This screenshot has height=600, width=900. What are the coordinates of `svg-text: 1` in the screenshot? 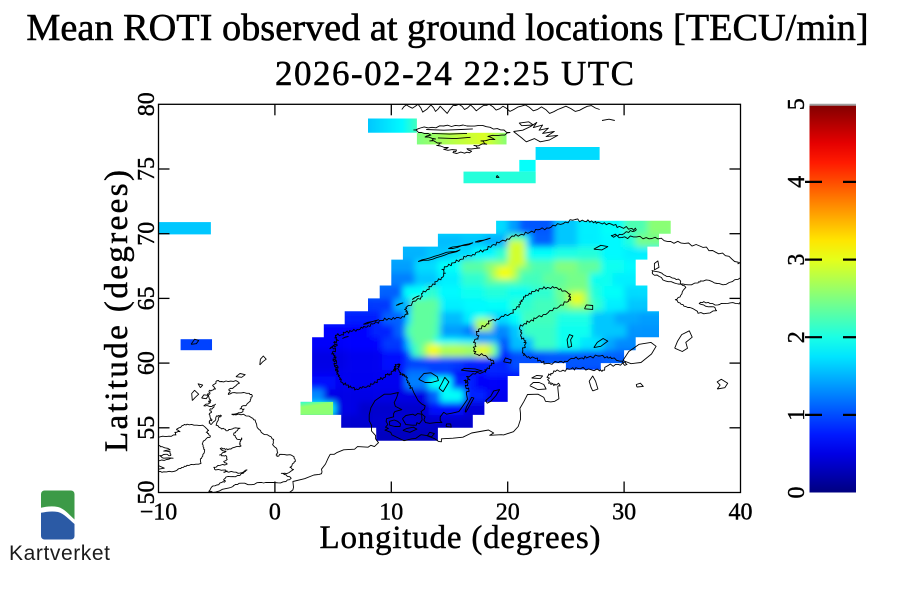 It's located at (797, 415).